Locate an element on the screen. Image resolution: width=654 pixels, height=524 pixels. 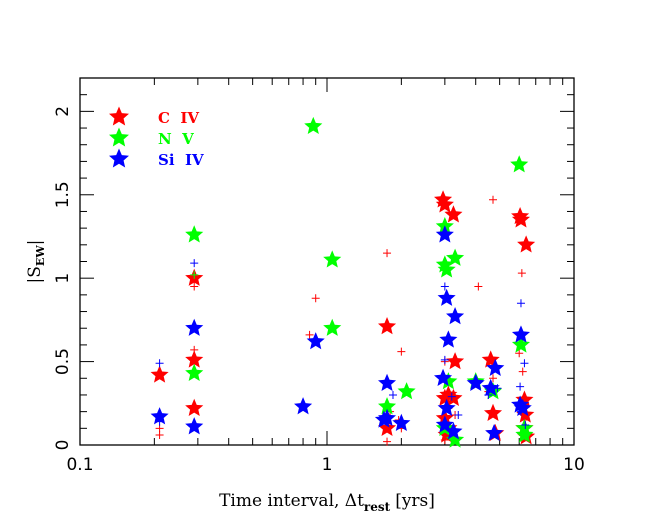
x-tick-label: 10 is located at coordinates (574, 465).